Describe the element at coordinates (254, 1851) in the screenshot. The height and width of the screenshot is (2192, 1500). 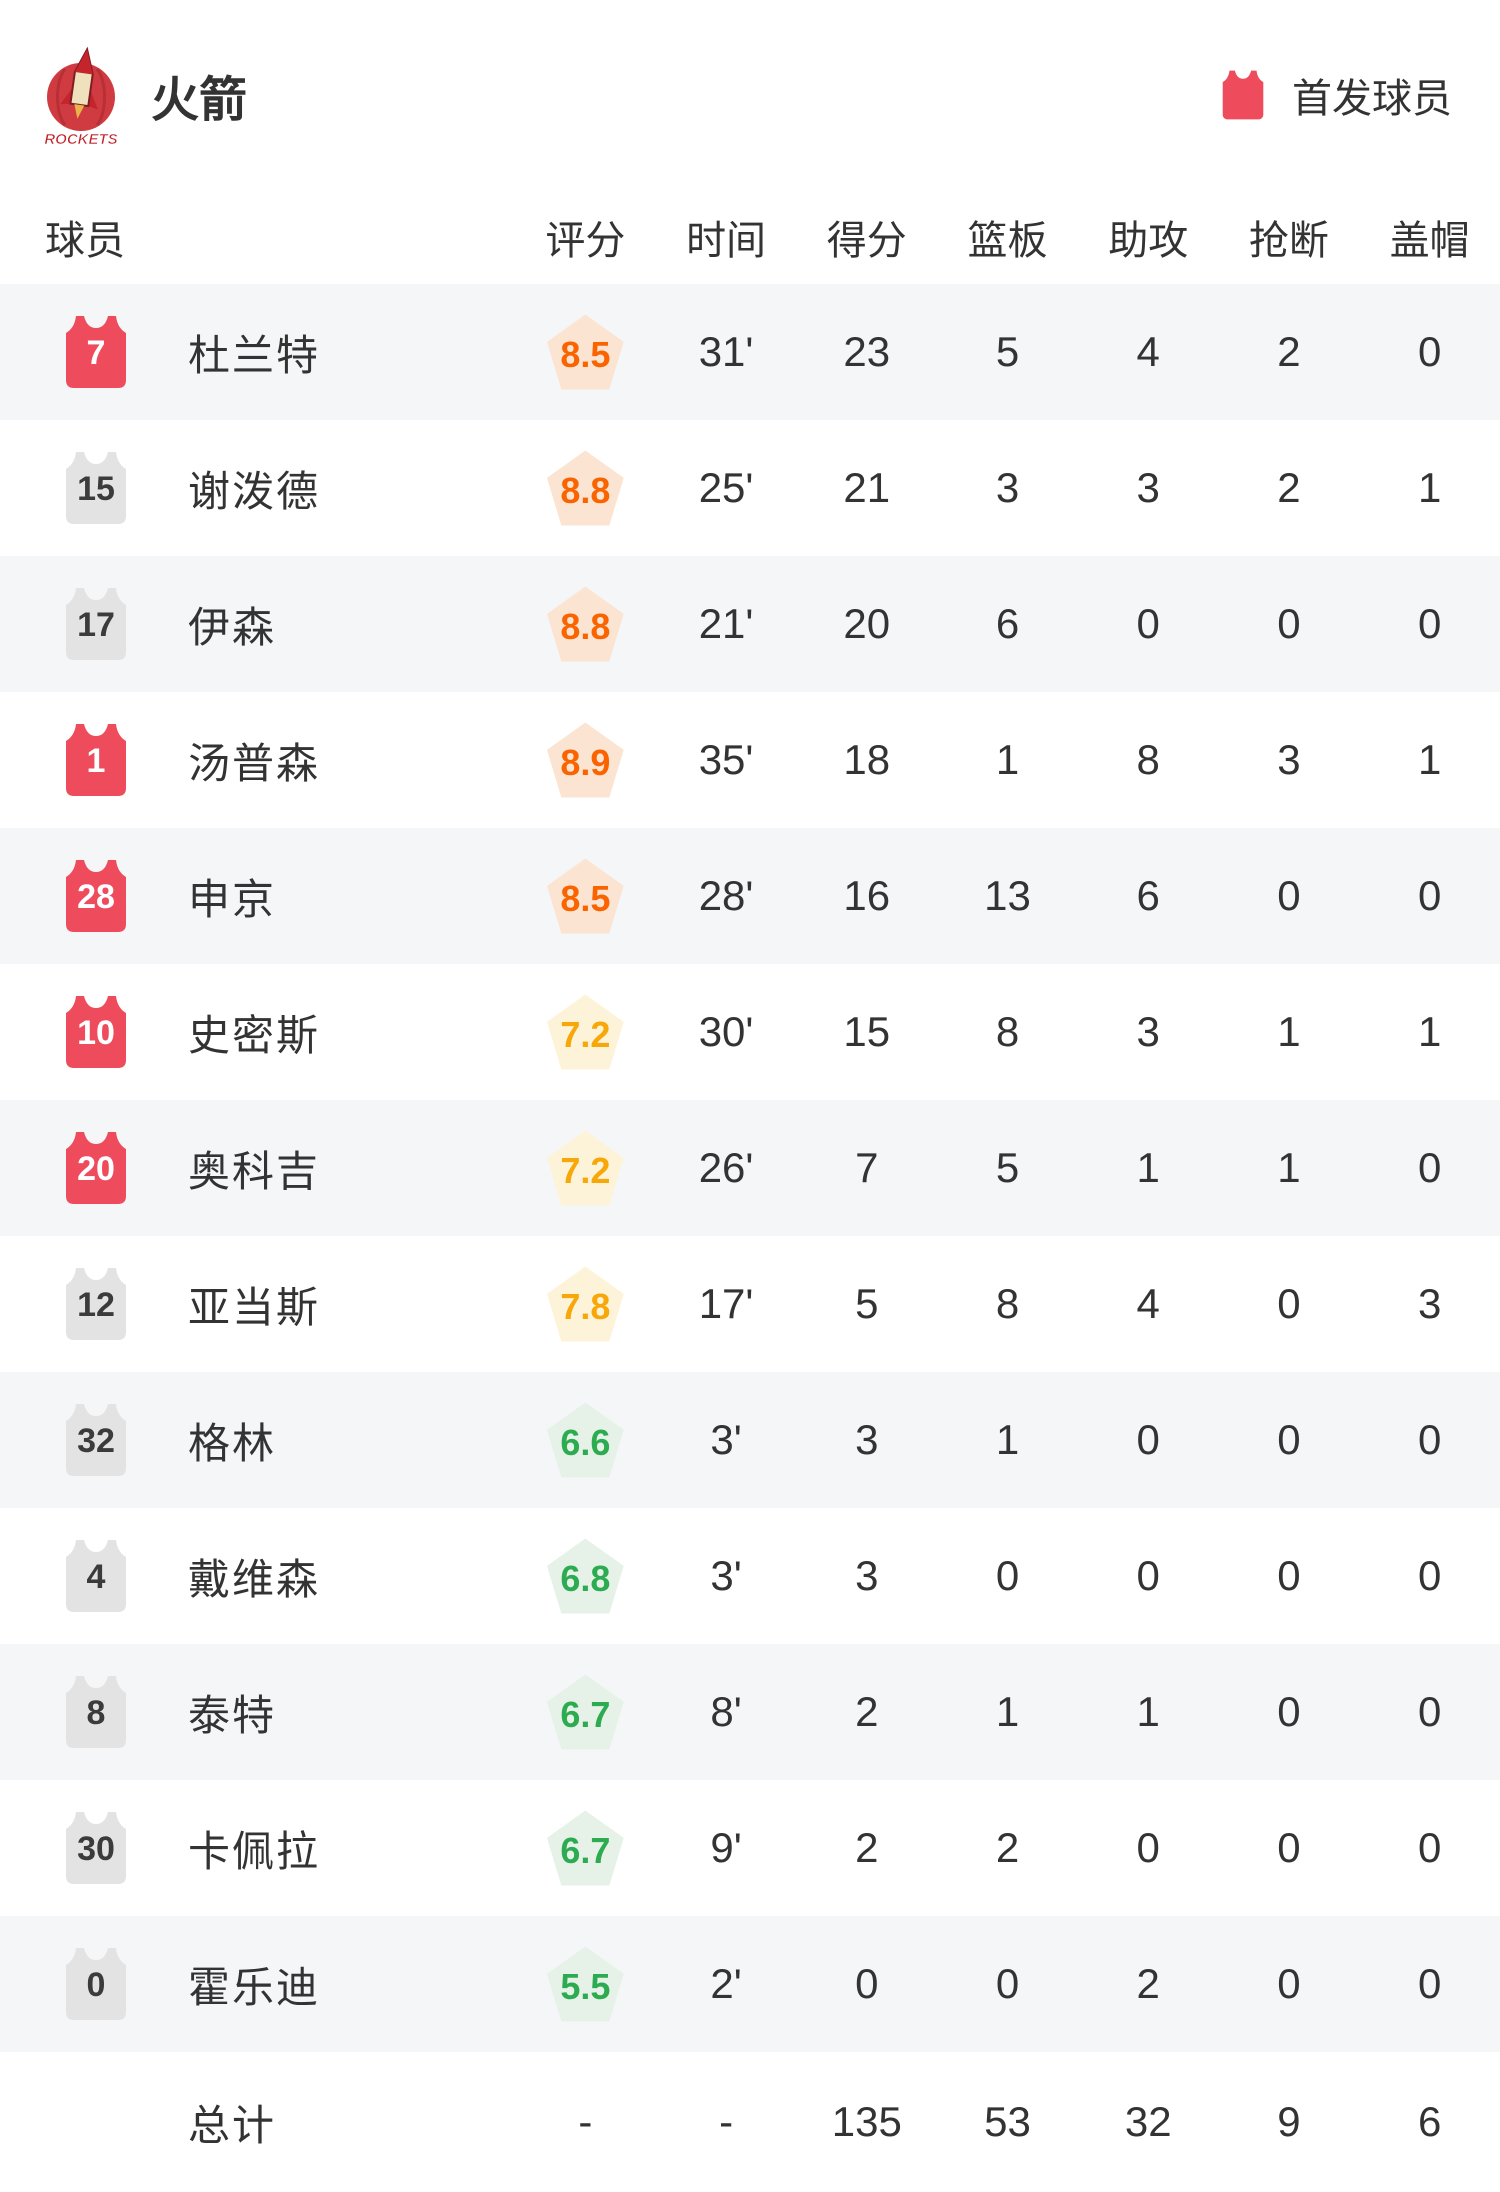
I see `player-name: 卡佩拉` at that location.